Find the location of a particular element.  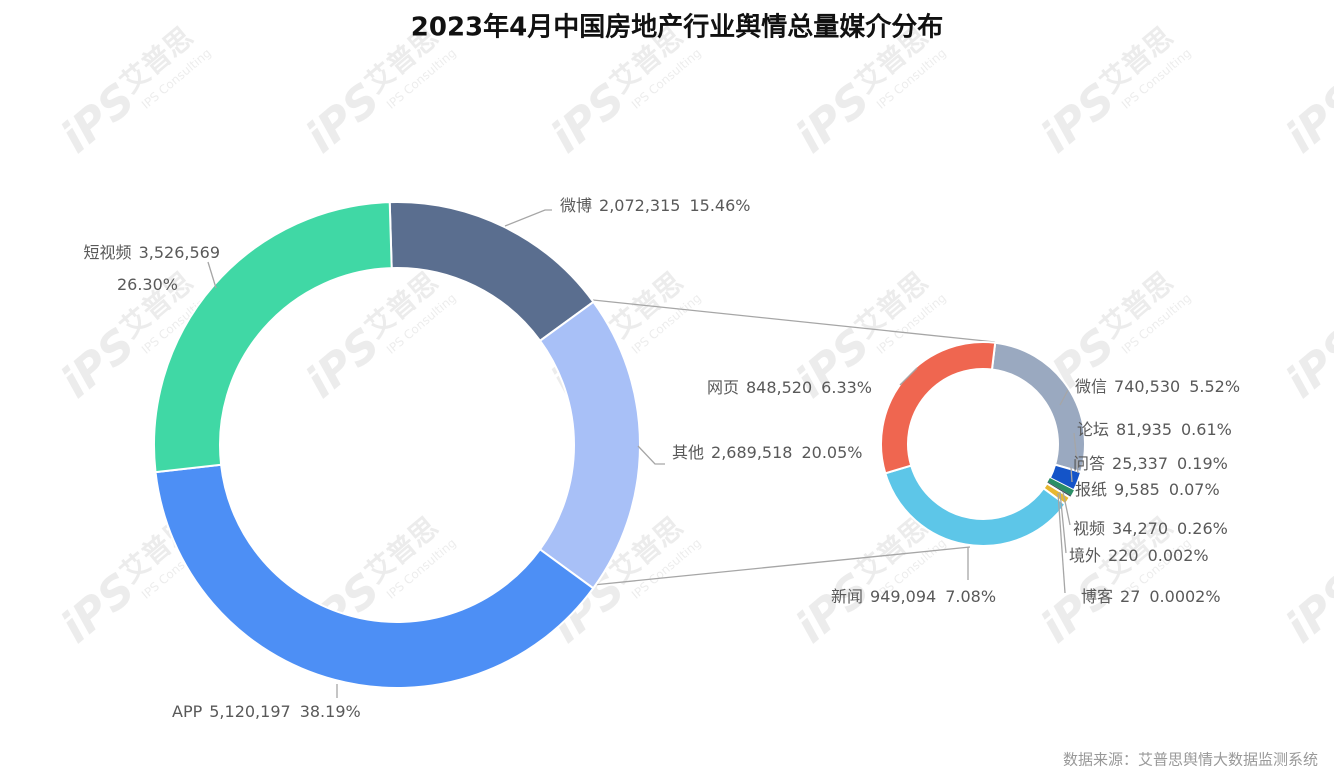

value-label: 5,120,197 is located at coordinates (249, 711).